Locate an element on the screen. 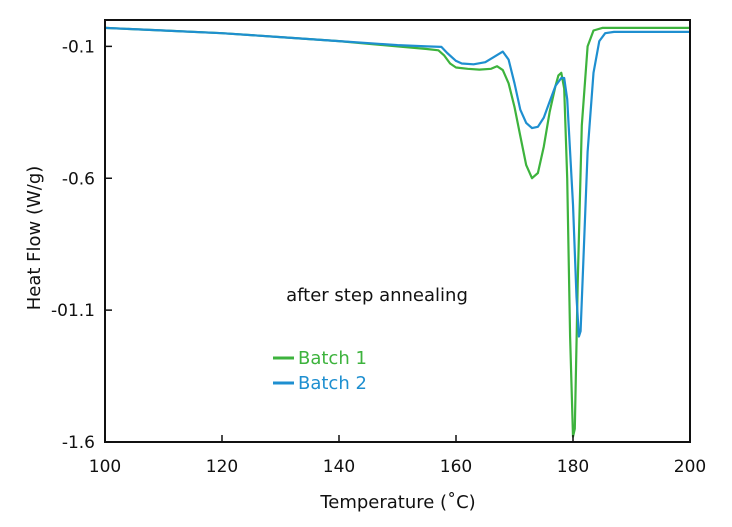 This screenshot has width=732, height=527. y-tick-label: -0.1 is located at coordinates (78, 47).